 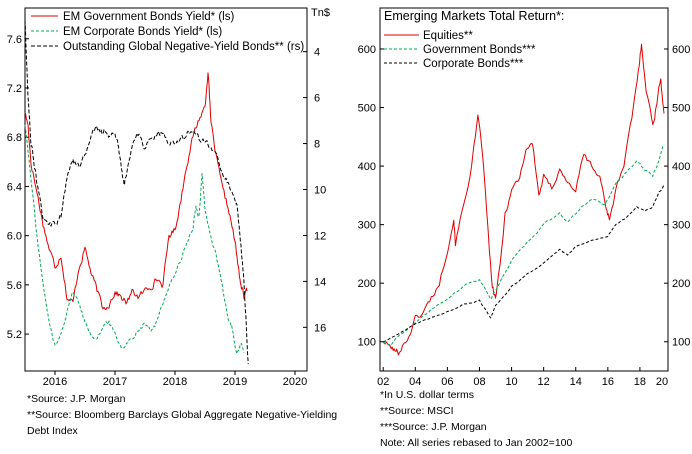 What do you see at coordinates (367, 284) in the screenshot?
I see `right-y-tick-label: 200` at bounding box center [367, 284].